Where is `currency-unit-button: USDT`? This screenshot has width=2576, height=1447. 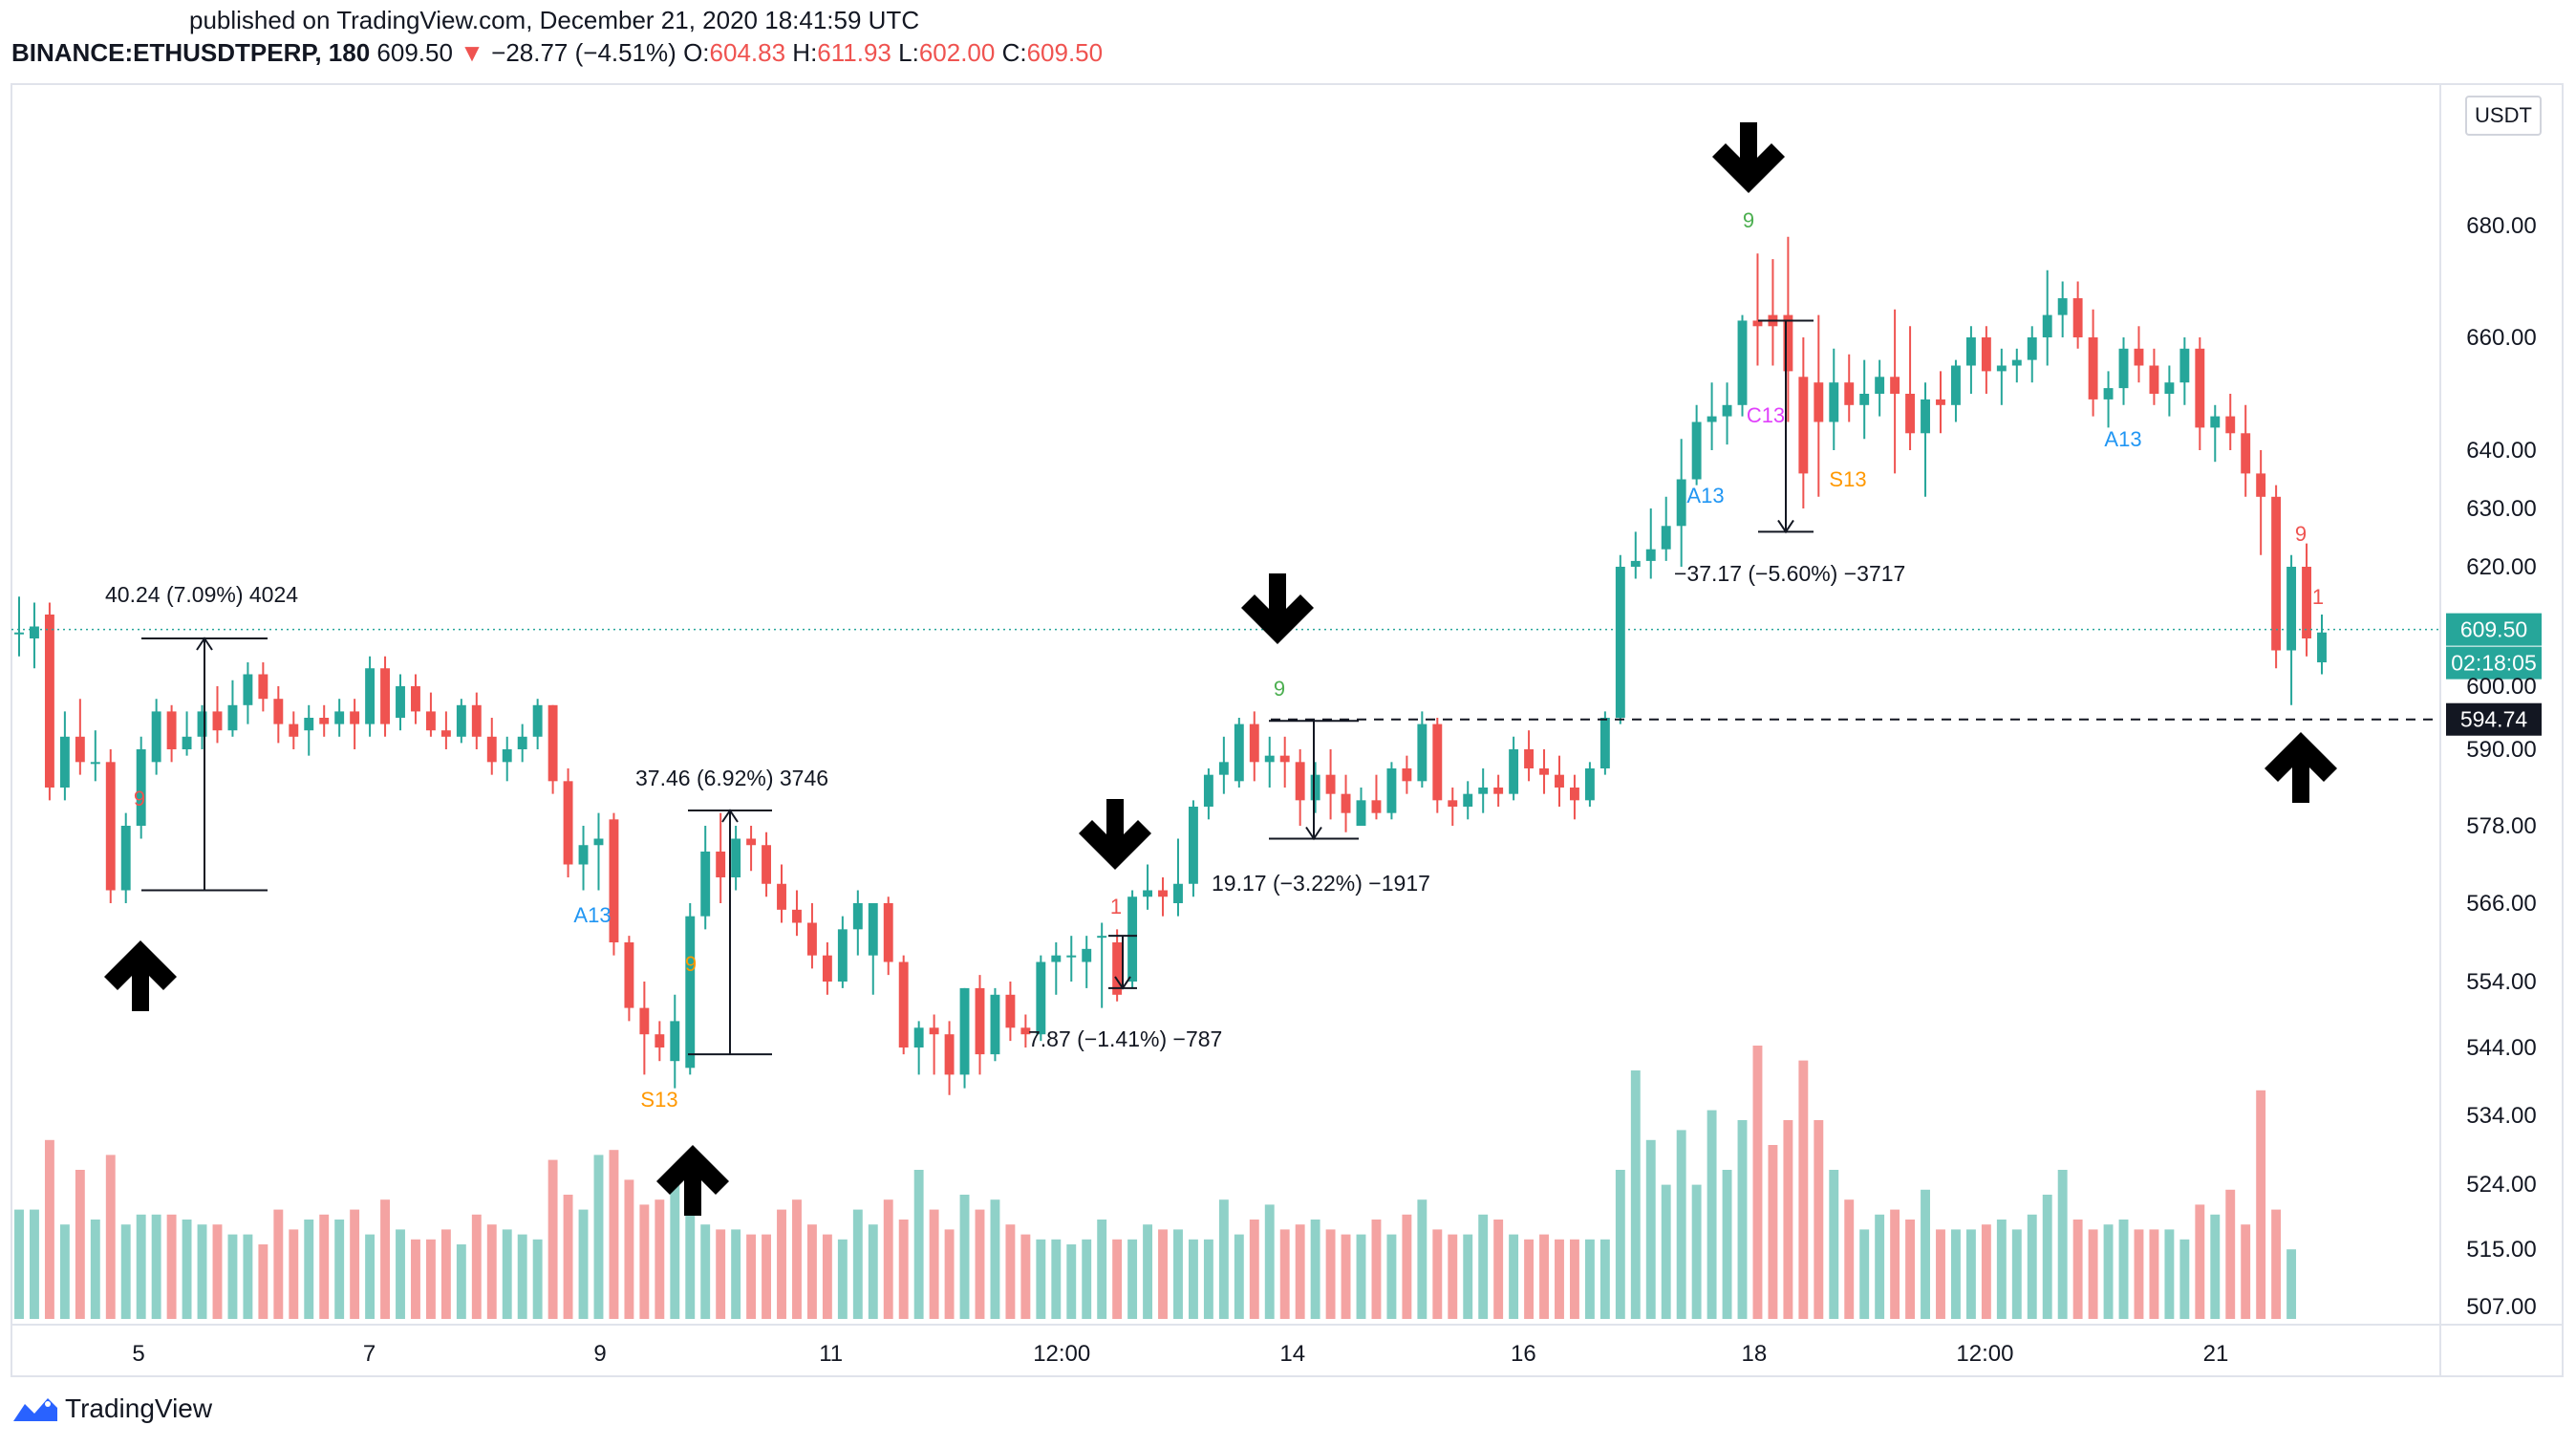 currency-unit-button: USDT is located at coordinates (2503, 116).